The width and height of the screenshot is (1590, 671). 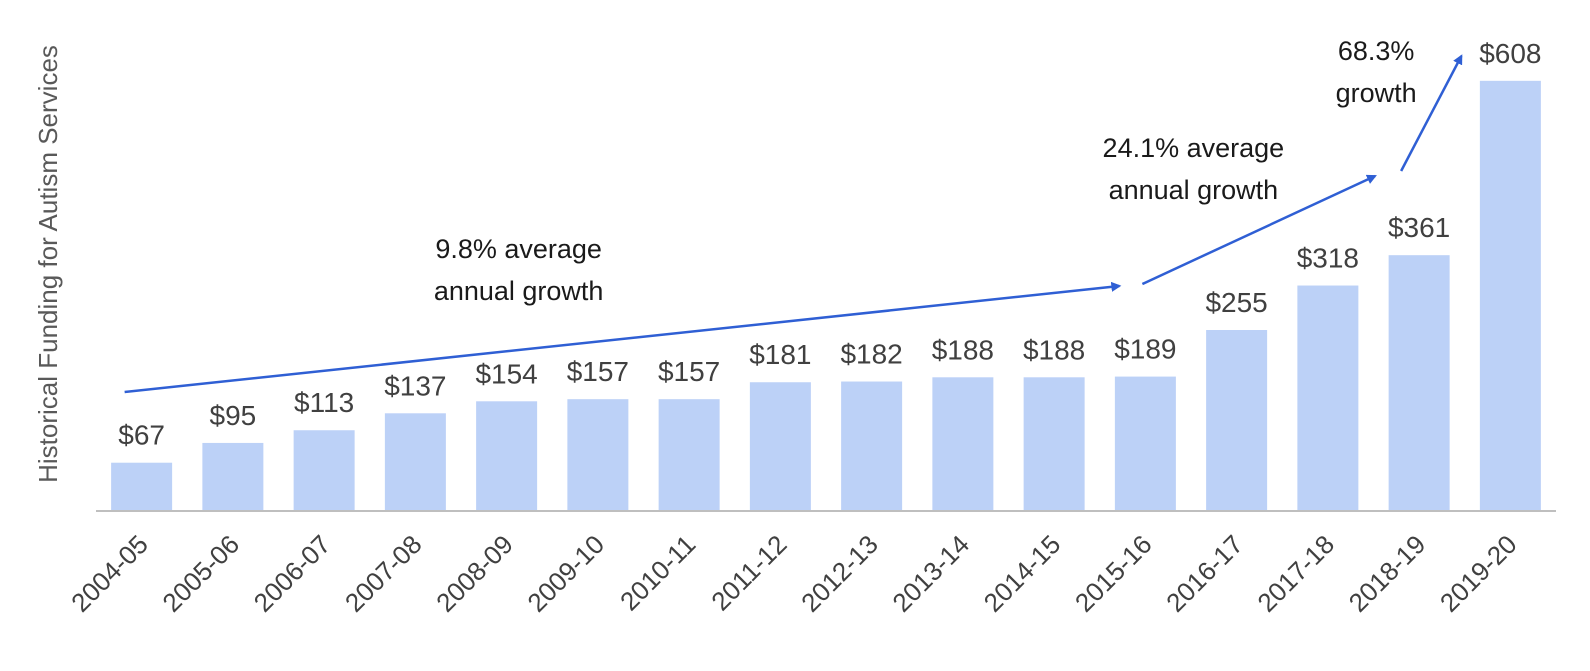 What do you see at coordinates (657, 572) in the screenshot?
I see `x-tick-2010-11: 2010-11` at bounding box center [657, 572].